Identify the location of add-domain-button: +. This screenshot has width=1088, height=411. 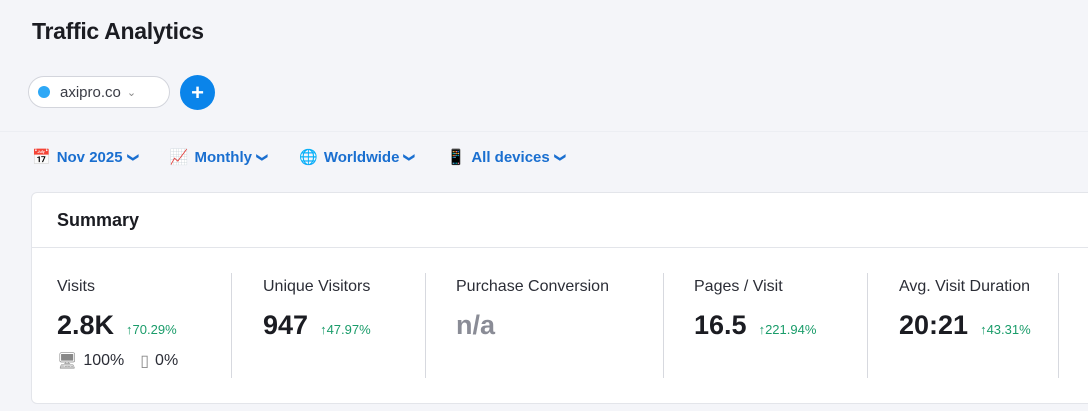
(197, 92).